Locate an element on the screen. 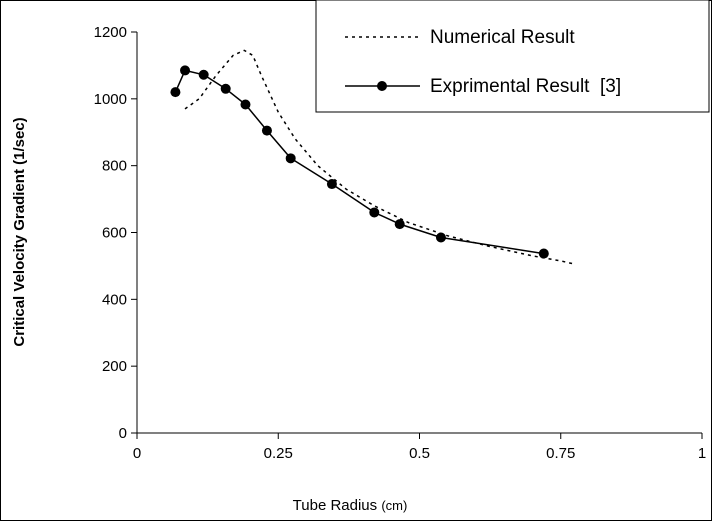 Image resolution: width=712 pixels, height=521 pixels. y-tick-label: 1000 is located at coordinates (110, 99).